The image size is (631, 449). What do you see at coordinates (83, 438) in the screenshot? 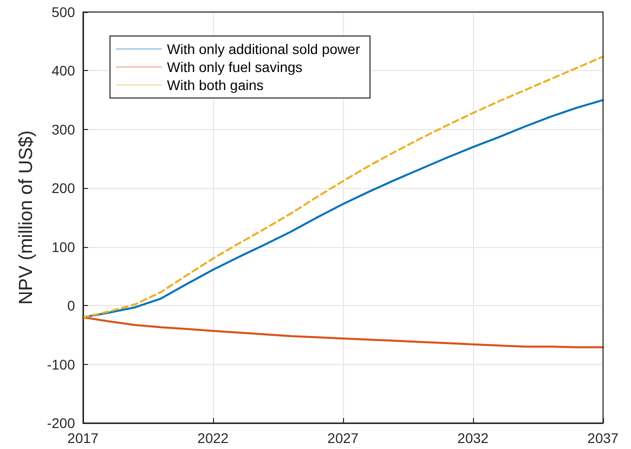
I see `x-tick-label: 2017` at bounding box center [83, 438].